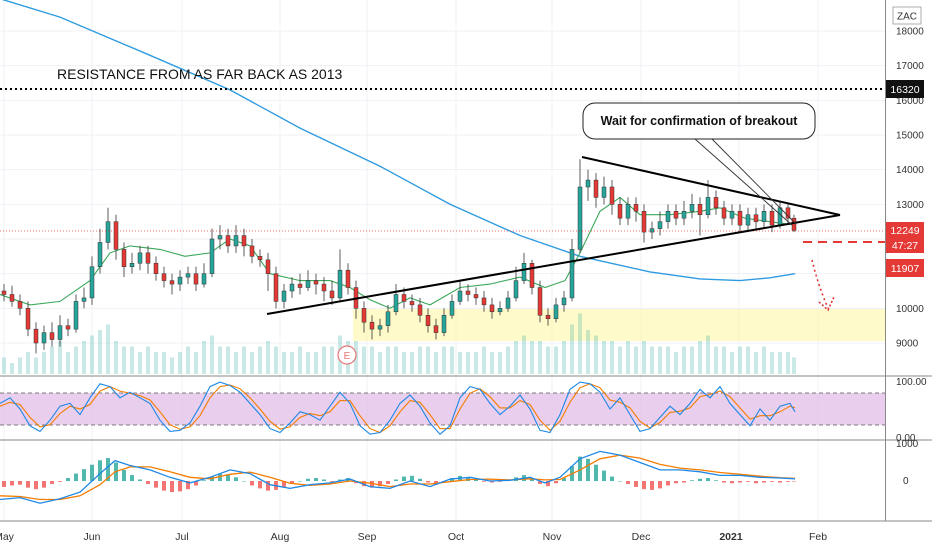 The image size is (932, 550). Describe the element at coordinates (619, 325) in the screenshot. I see `target-zone` at that location.